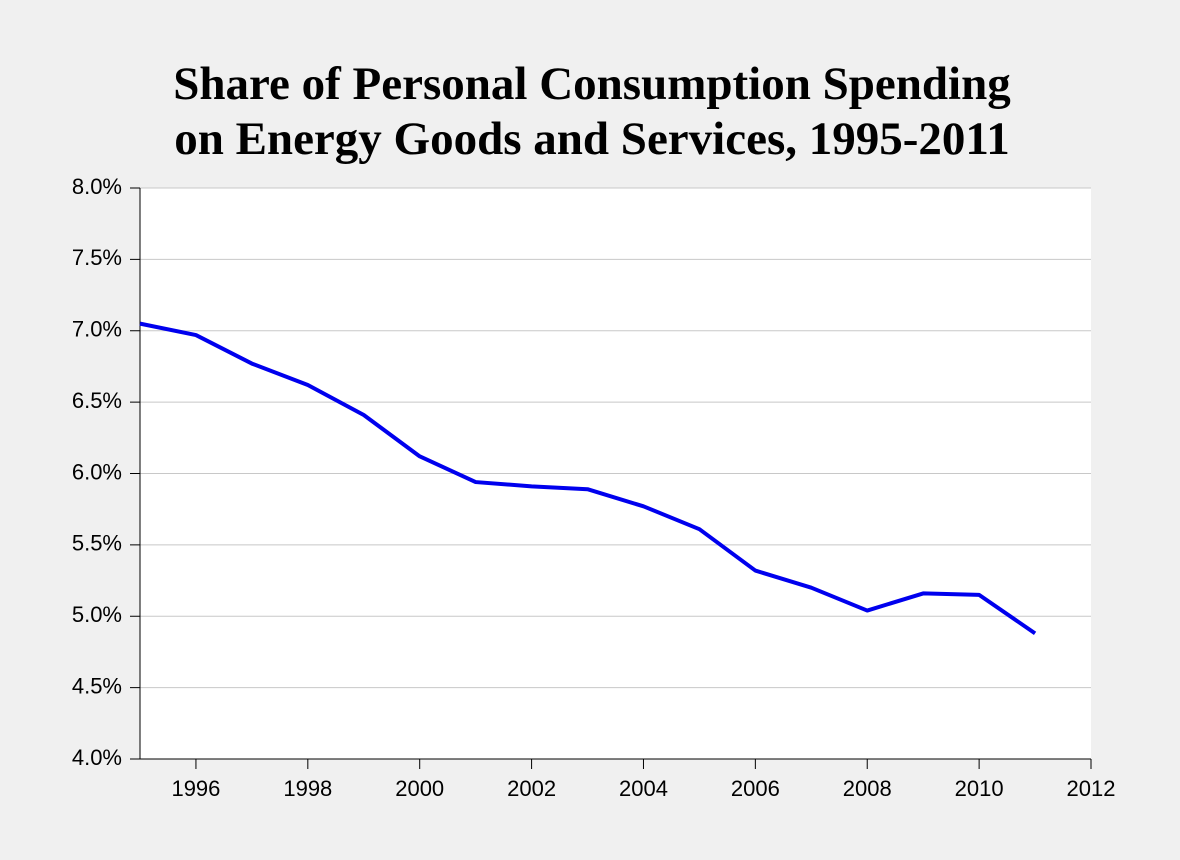 This screenshot has width=1180, height=860. I want to click on y-tick-label: 6.5%, so click(97, 400).